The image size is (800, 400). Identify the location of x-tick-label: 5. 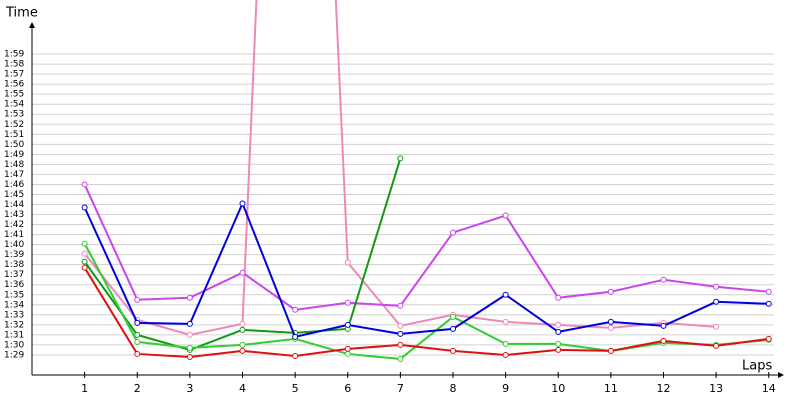
(295, 388).